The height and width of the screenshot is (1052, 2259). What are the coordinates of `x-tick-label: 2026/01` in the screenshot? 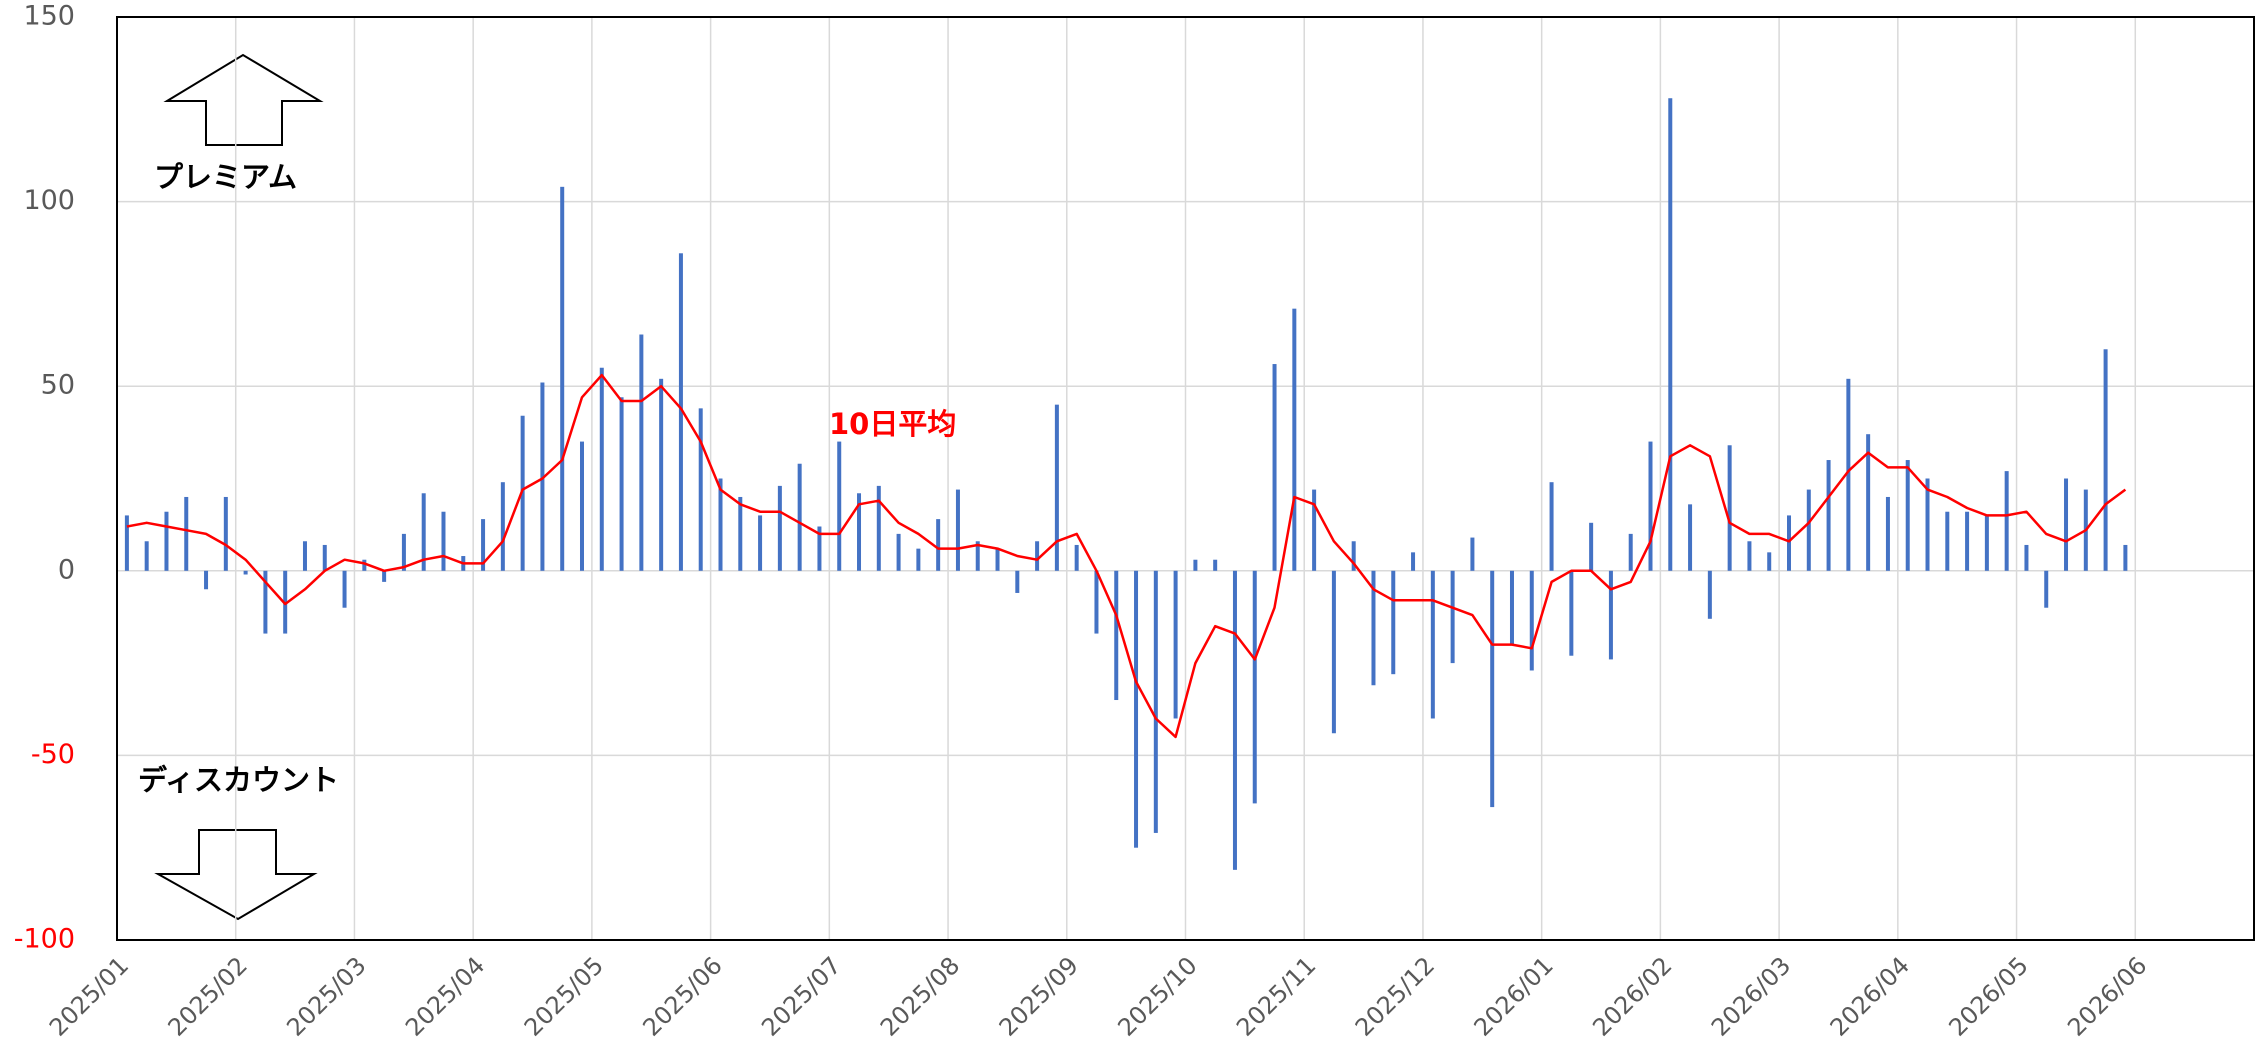 It's located at (1514, 996).